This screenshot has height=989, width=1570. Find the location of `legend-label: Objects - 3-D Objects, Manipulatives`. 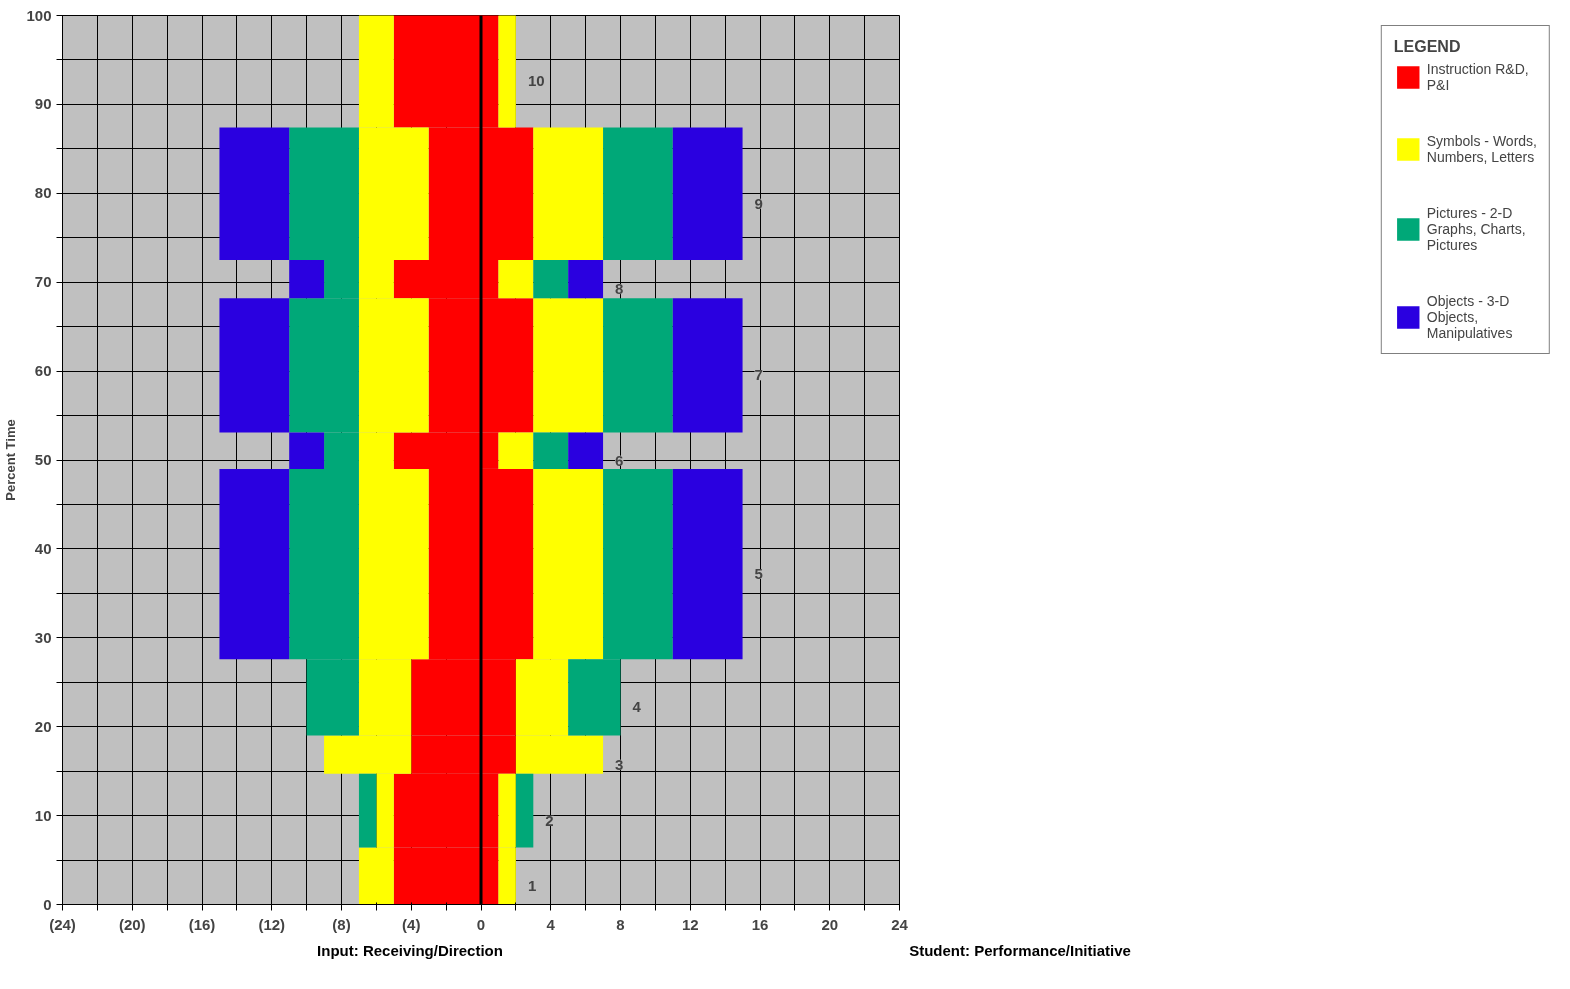

legend-label: Objects - 3-D Objects, Manipulatives is located at coordinates (1469, 317).